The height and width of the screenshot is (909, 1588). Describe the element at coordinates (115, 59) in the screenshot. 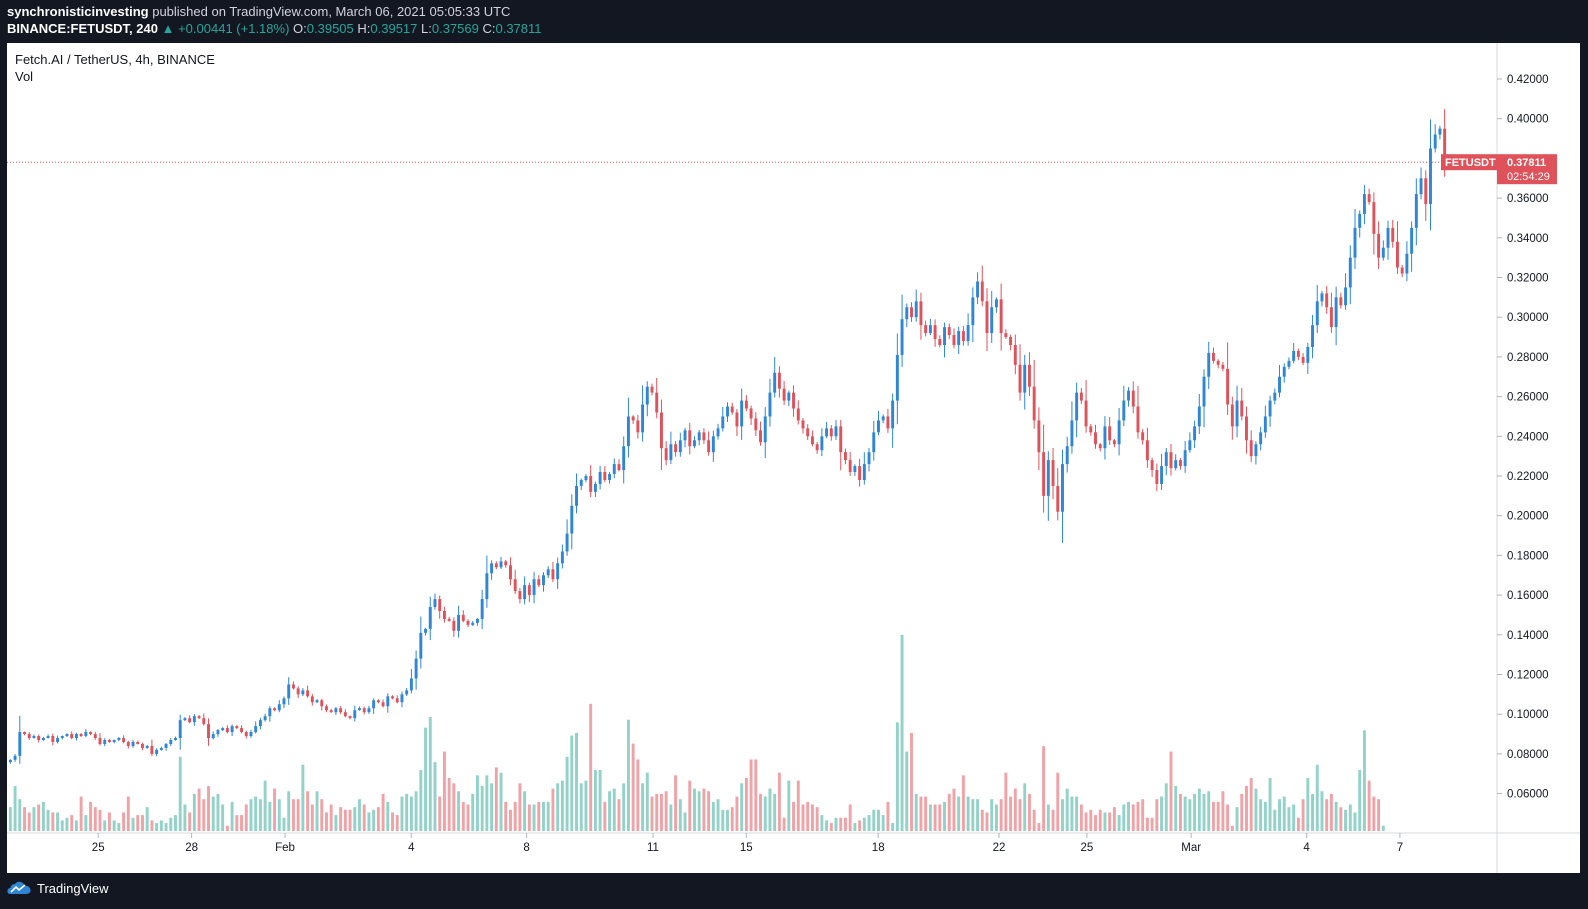

I see `series-legend: Fetch.AI / TetherUS, 4h, BINANCE` at that location.